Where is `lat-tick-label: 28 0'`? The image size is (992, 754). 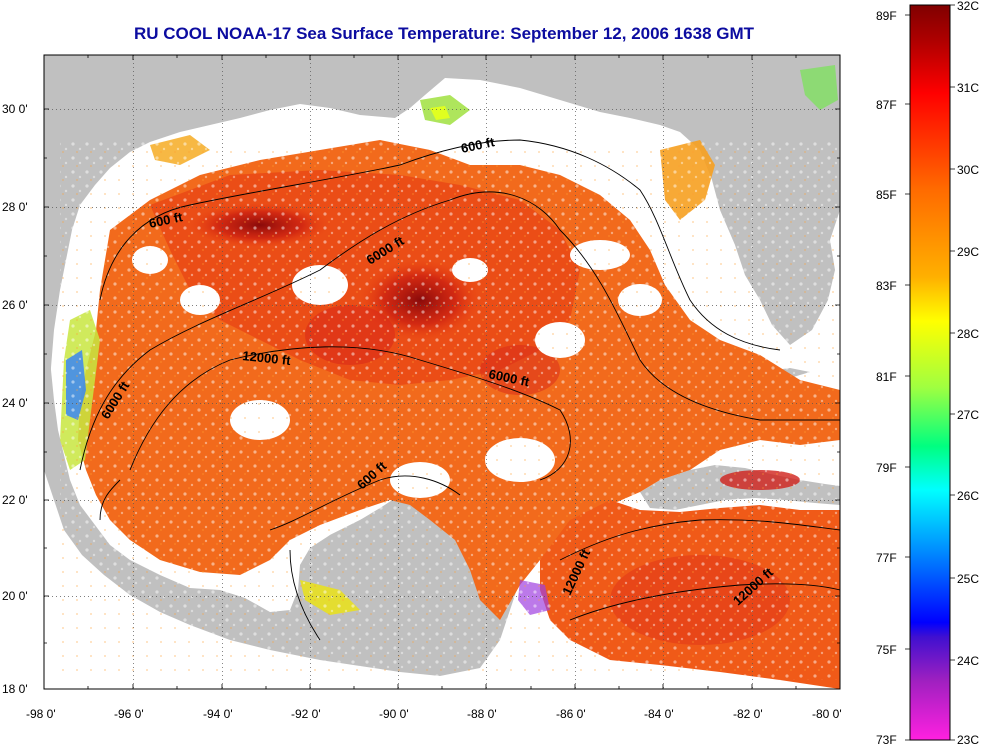 lat-tick-label: 28 0' is located at coordinates (15, 207).